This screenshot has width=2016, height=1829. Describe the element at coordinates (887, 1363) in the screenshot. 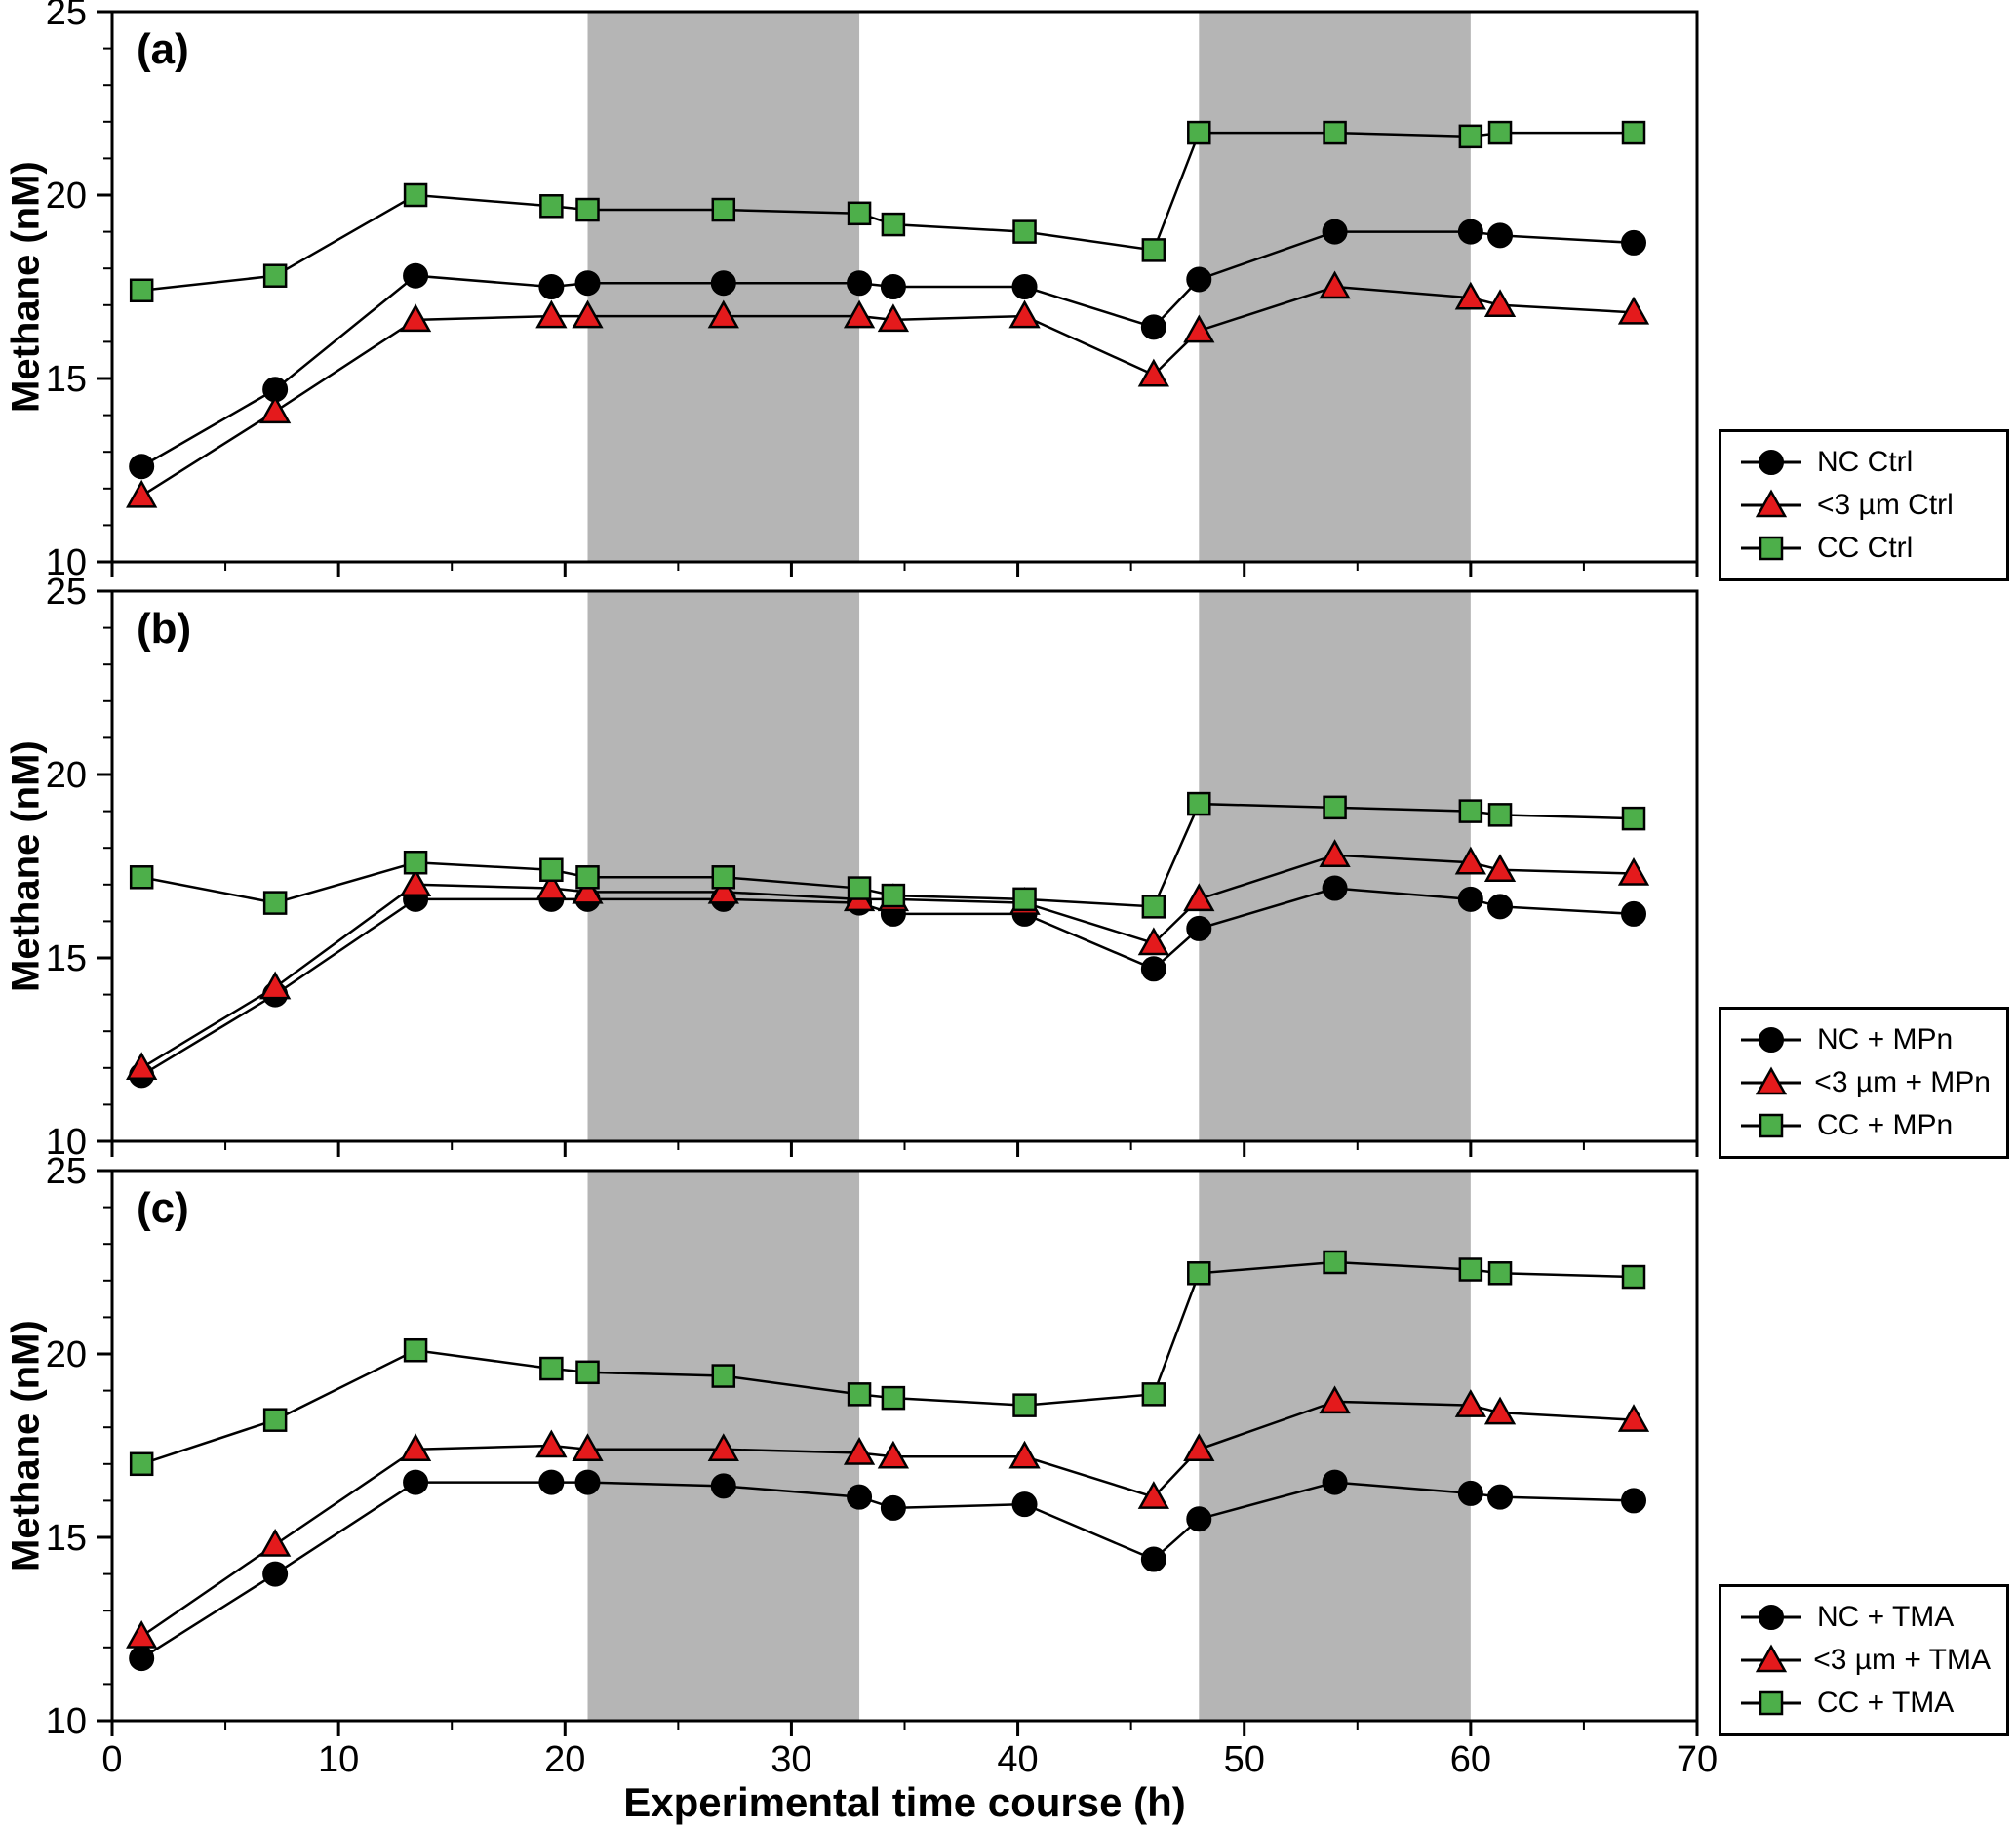

I see `series-CC + TMA` at that location.